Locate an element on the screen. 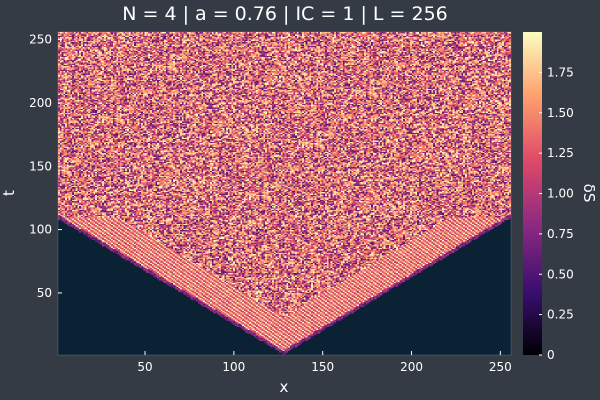 The width and height of the screenshot is (600, 400). y-axis-ticks: 50 100 150 200 250 is located at coordinates (45, 166).